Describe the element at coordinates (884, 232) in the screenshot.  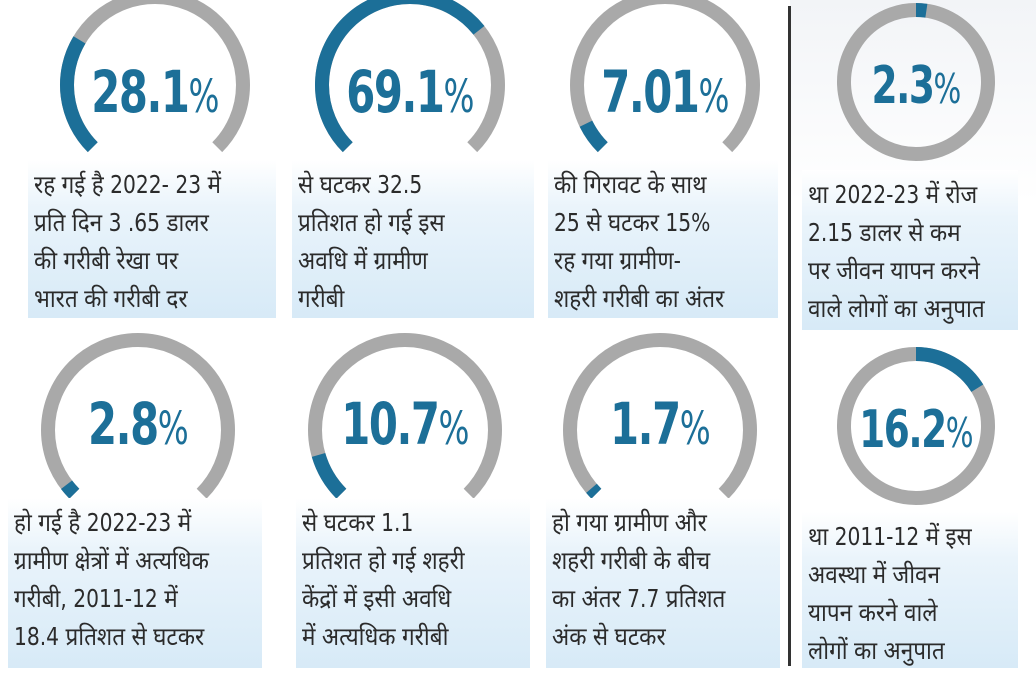
I see `description-line: 2.15 डालर से कम` at that location.